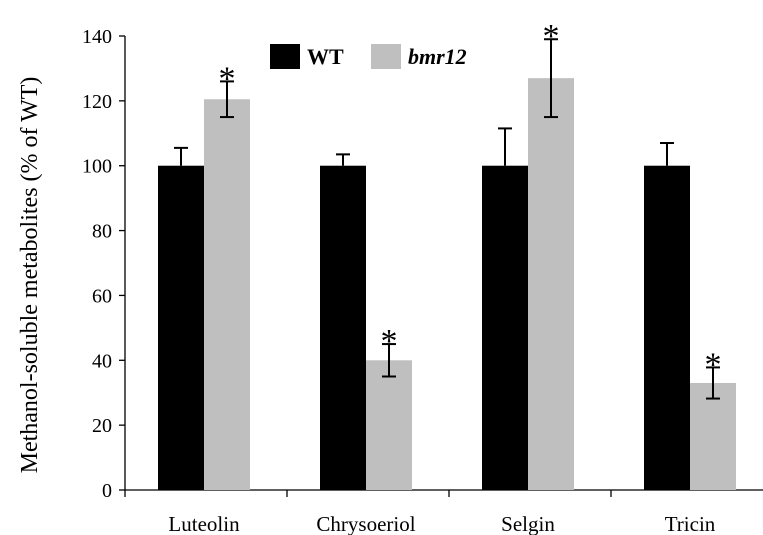 Image resolution: width=763 pixels, height=535 pixels. What do you see at coordinates (368, 56) in the screenshot?
I see `legend: WT bmr12` at bounding box center [368, 56].